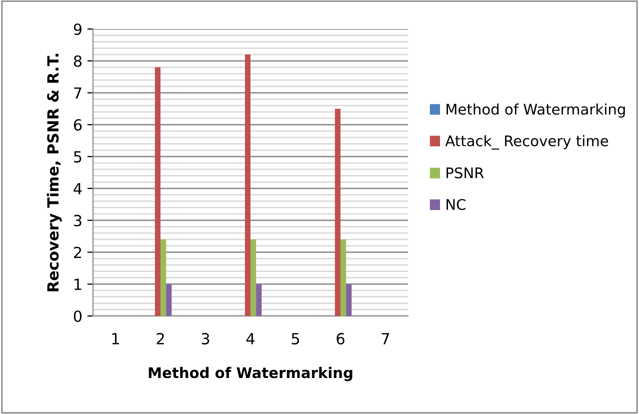 This screenshot has width=639, height=414. Describe the element at coordinates (296, 338) in the screenshot. I see `x-tick-label: 5` at that location.